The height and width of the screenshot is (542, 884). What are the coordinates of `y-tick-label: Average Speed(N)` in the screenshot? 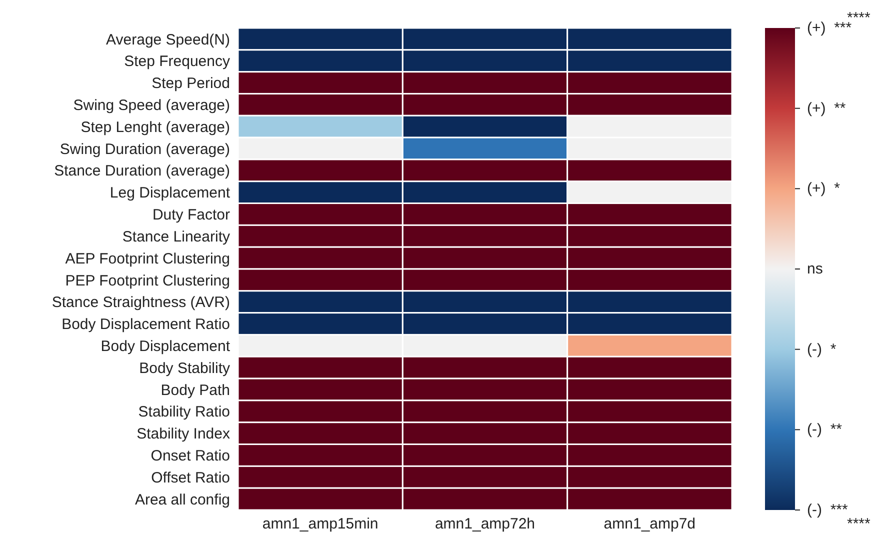 It's located at (168, 39).